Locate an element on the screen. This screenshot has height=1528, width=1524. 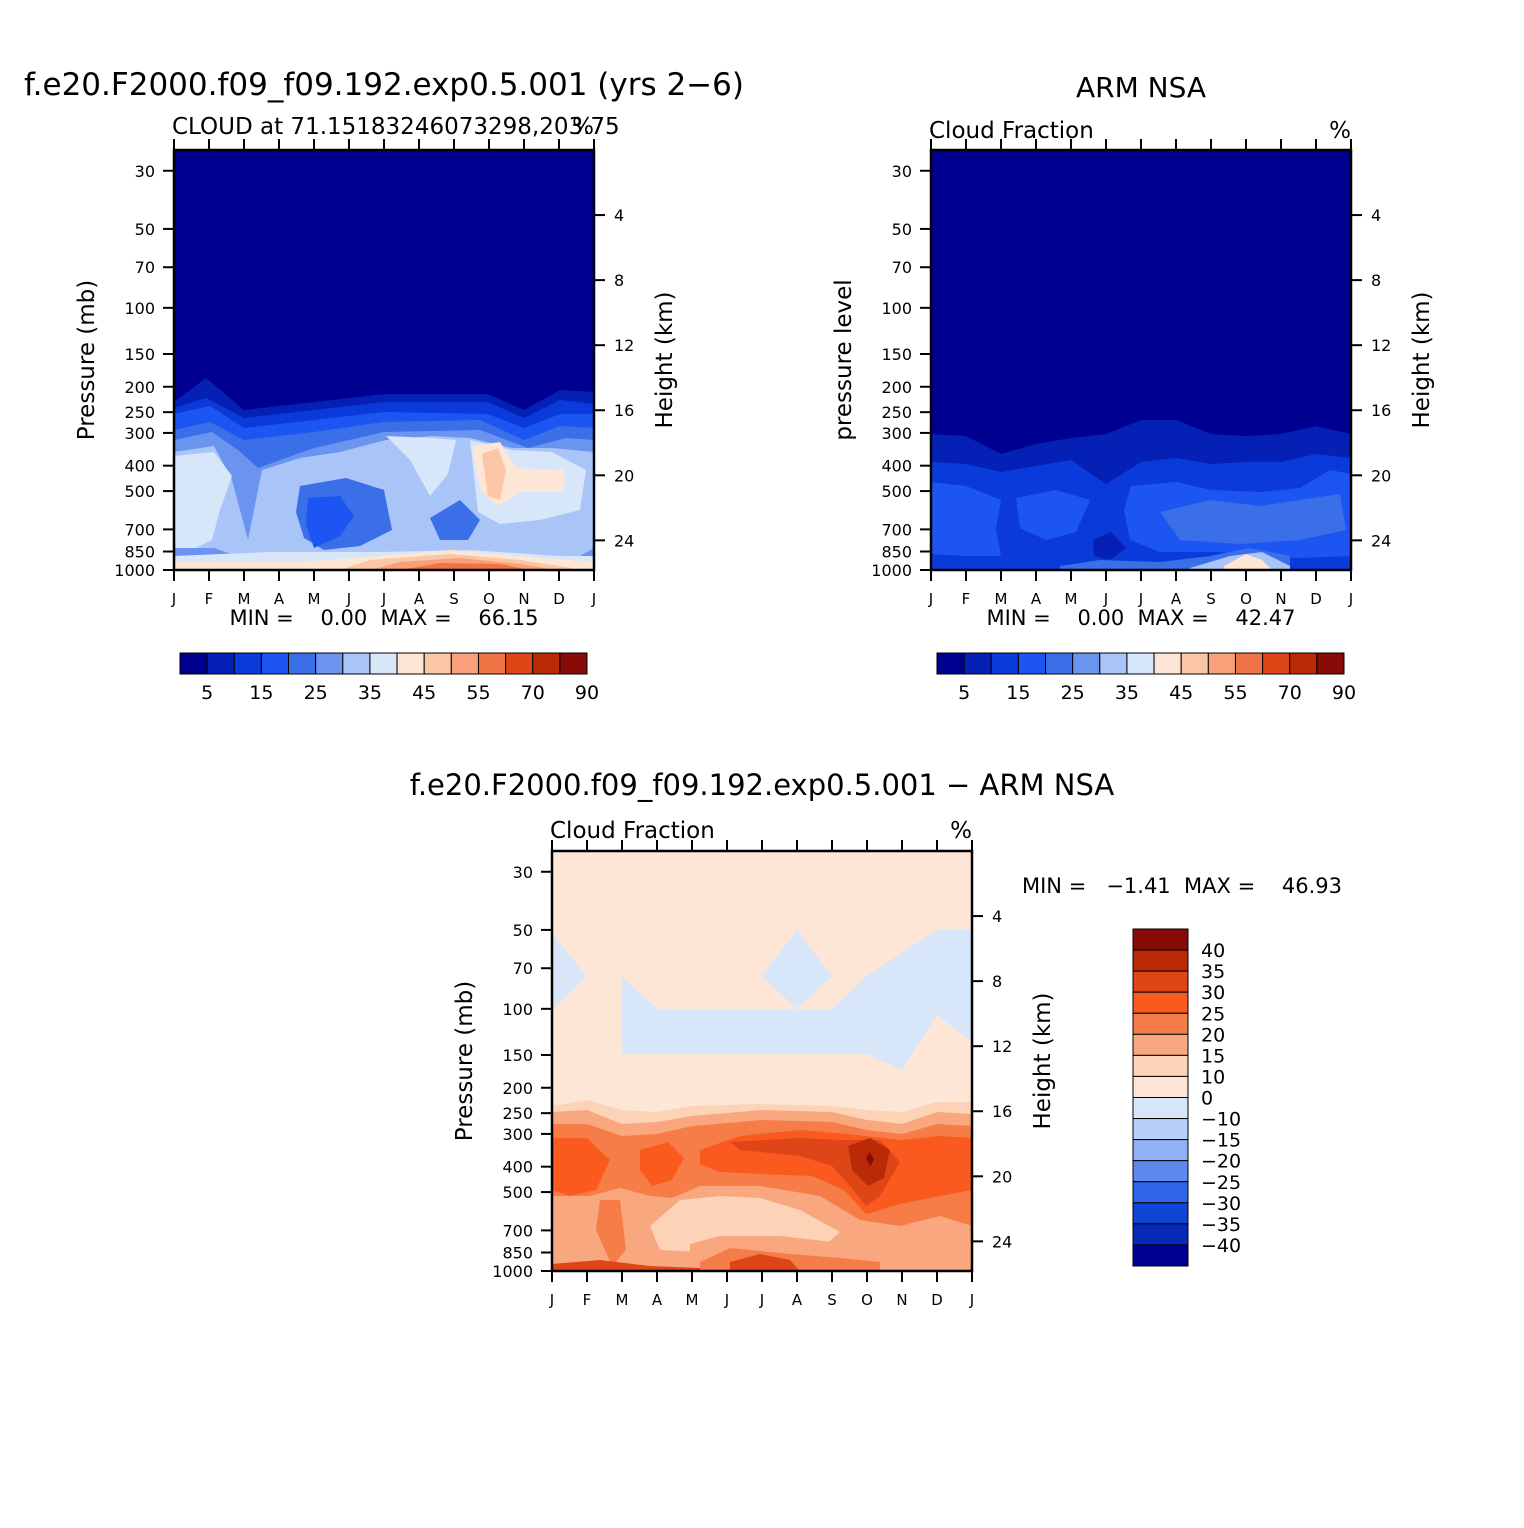
colorbar-label: 15 is located at coordinates (1213, 1056).